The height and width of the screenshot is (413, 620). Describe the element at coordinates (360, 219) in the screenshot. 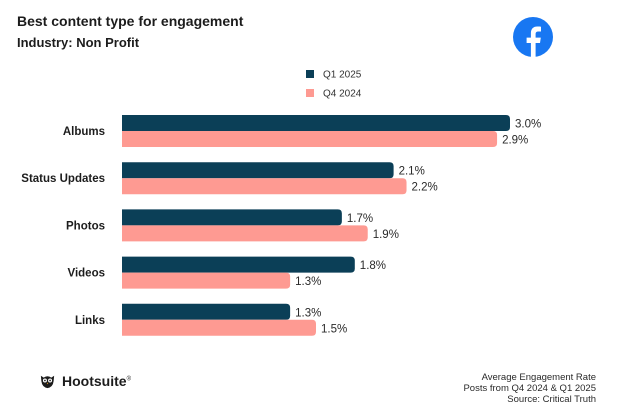

I see `data-label: 1.7%` at that location.